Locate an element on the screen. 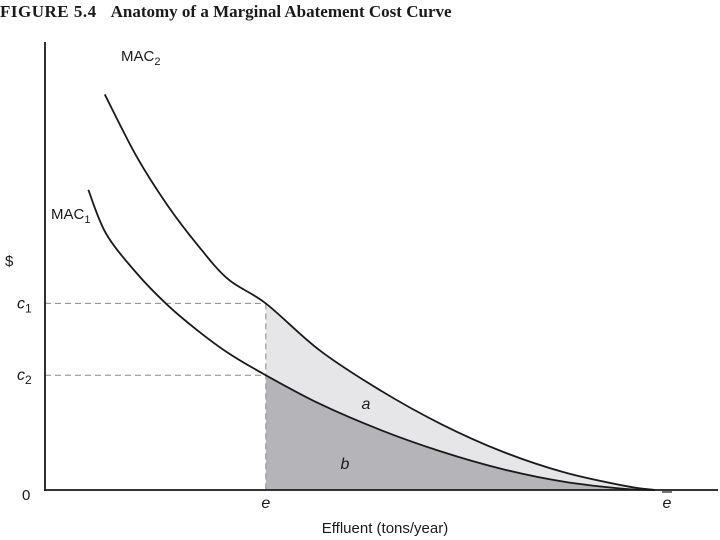 The width and height of the screenshot is (720, 540). c2-tick-label-subscript: 2 is located at coordinates (28, 380).